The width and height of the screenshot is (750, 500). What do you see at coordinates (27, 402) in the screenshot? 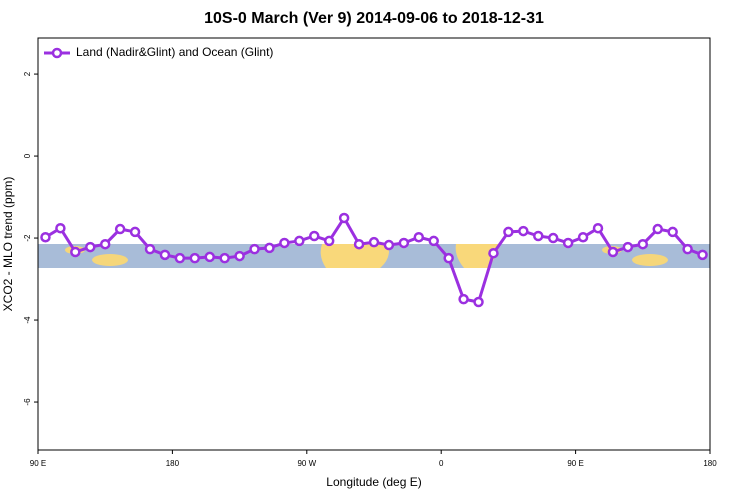
I see `y-tick-label: -6` at bounding box center [27, 402].